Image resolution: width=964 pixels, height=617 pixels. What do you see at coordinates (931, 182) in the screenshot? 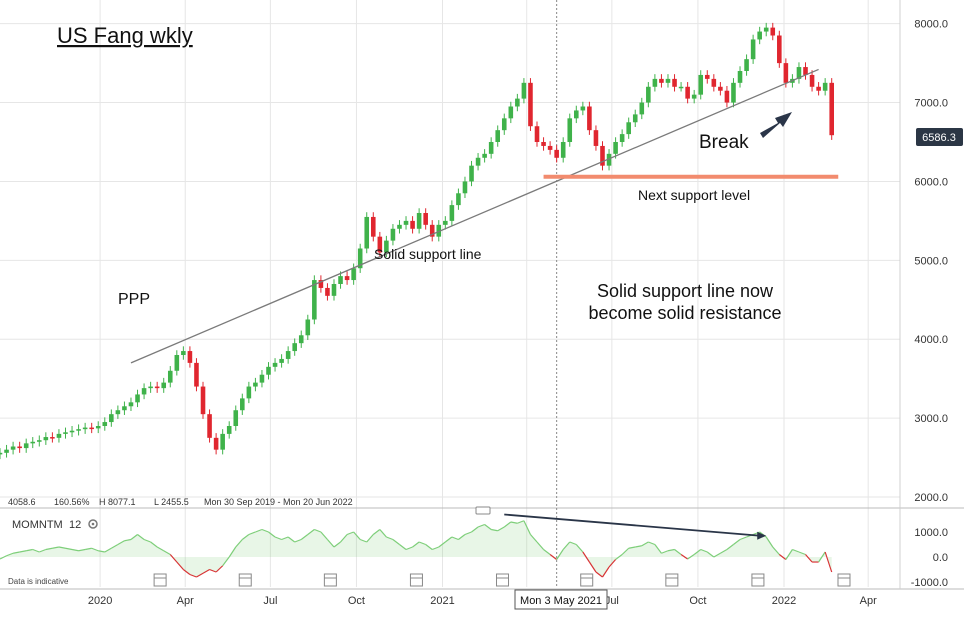
I see `y-tick-label: 6000.0` at bounding box center [931, 182].